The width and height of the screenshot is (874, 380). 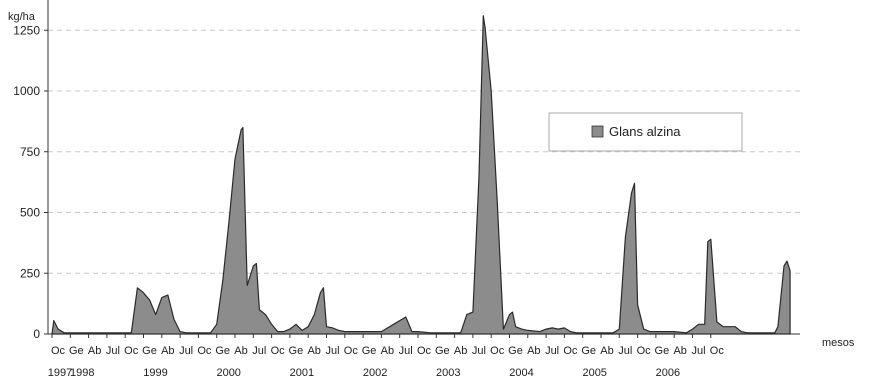 I want to click on y-tick-label: 1000, so click(x=26, y=91).